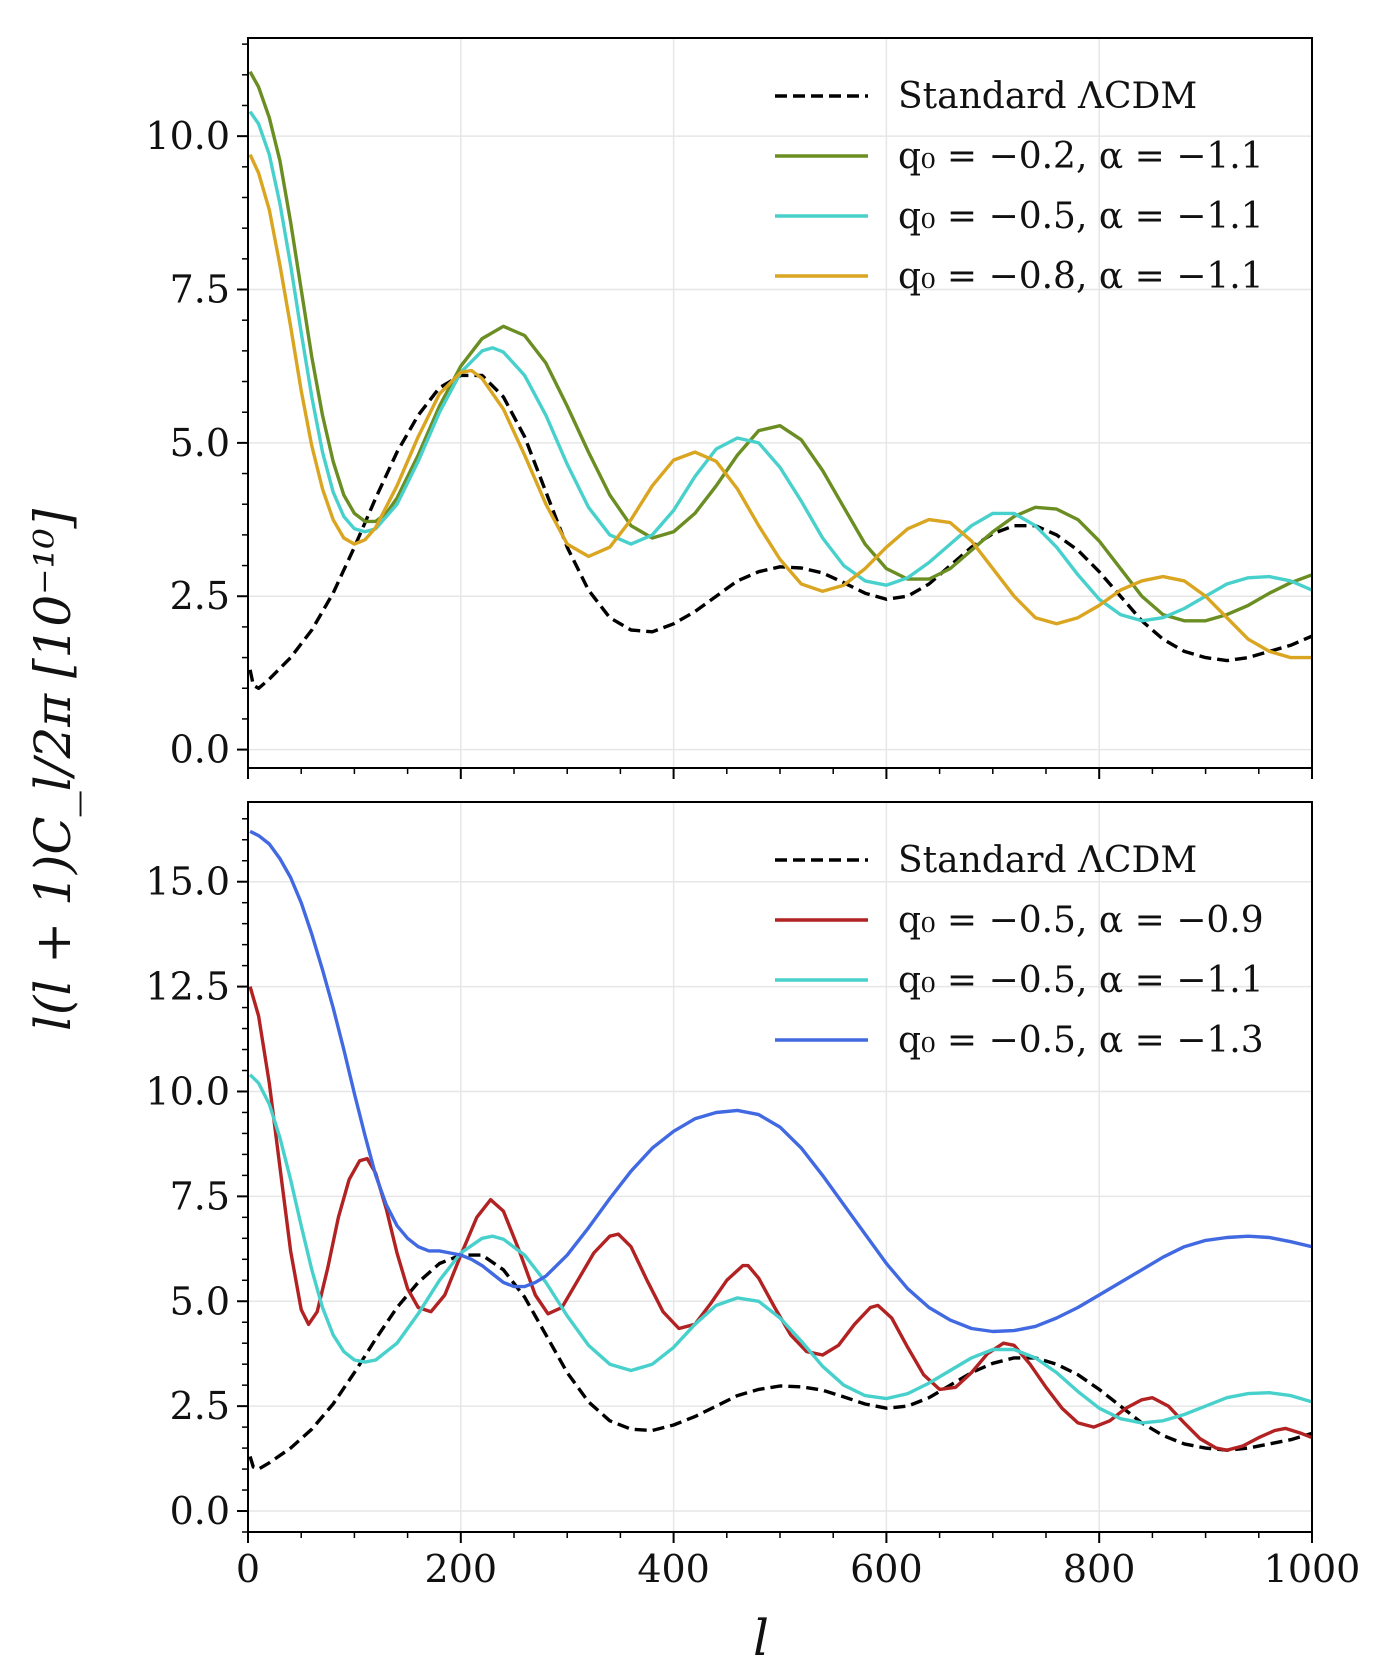 This screenshot has height=1676, width=1388. Describe the element at coordinates (886, 1569) in the screenshot. I see `x-tick-label: 600` at that location.